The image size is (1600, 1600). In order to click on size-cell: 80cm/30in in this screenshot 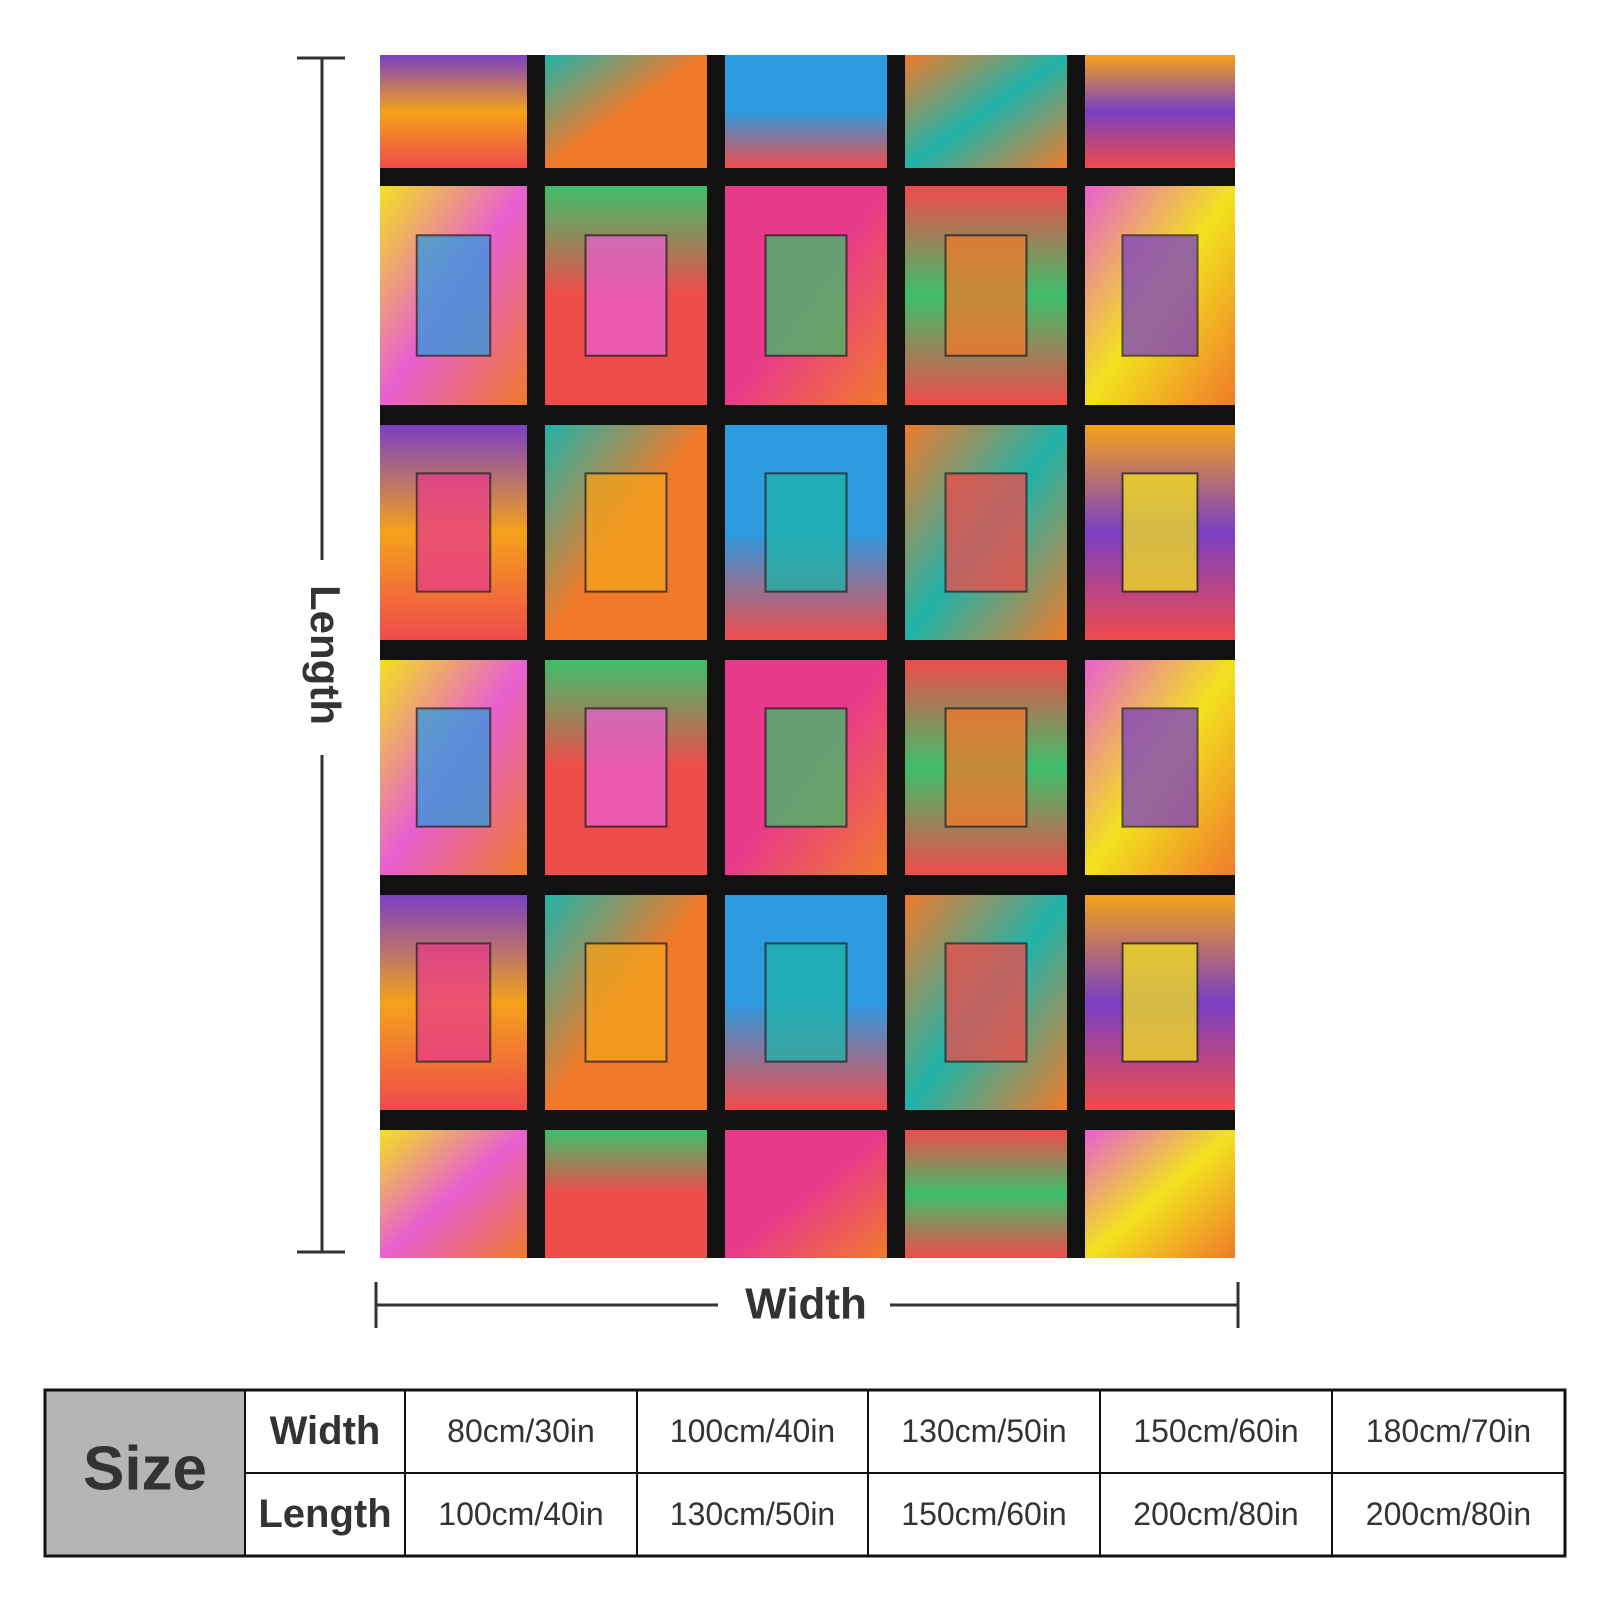, I will do `click(521, 1431)`.